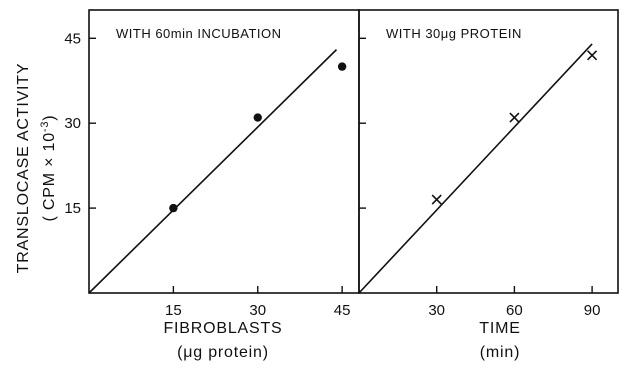 This screenshot has width=629, height=369. I want to click on right-x-axis-label-line2: (min), so click(500, 352).